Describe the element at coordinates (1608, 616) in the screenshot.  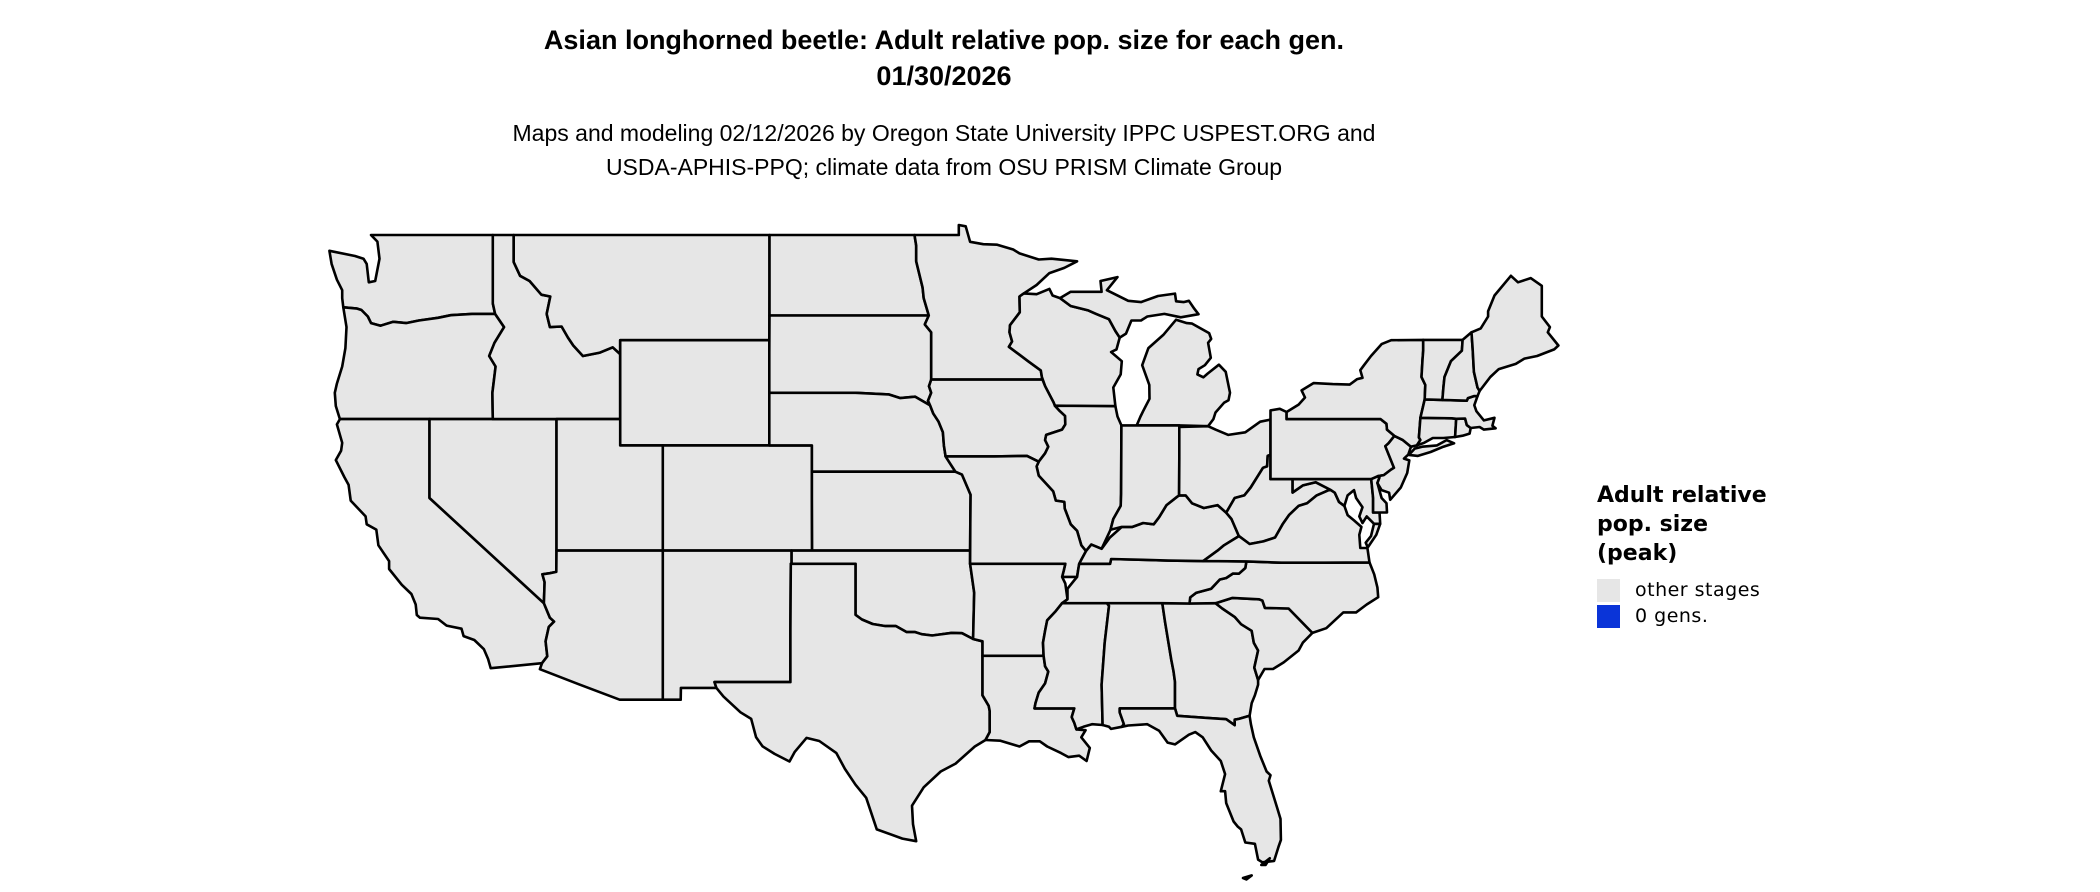
I see `legend-swatch-0-gens` at that location.